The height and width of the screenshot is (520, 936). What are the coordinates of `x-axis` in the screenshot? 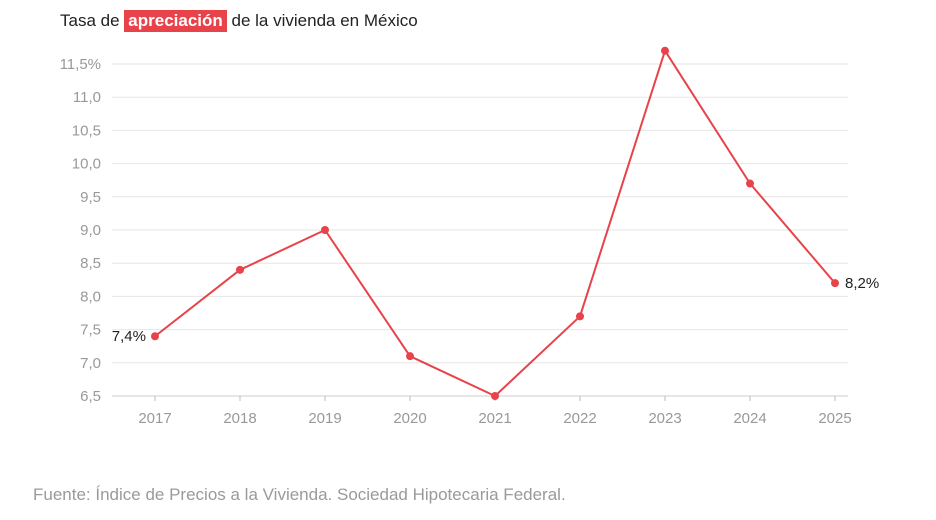 It's located at (480, 398).